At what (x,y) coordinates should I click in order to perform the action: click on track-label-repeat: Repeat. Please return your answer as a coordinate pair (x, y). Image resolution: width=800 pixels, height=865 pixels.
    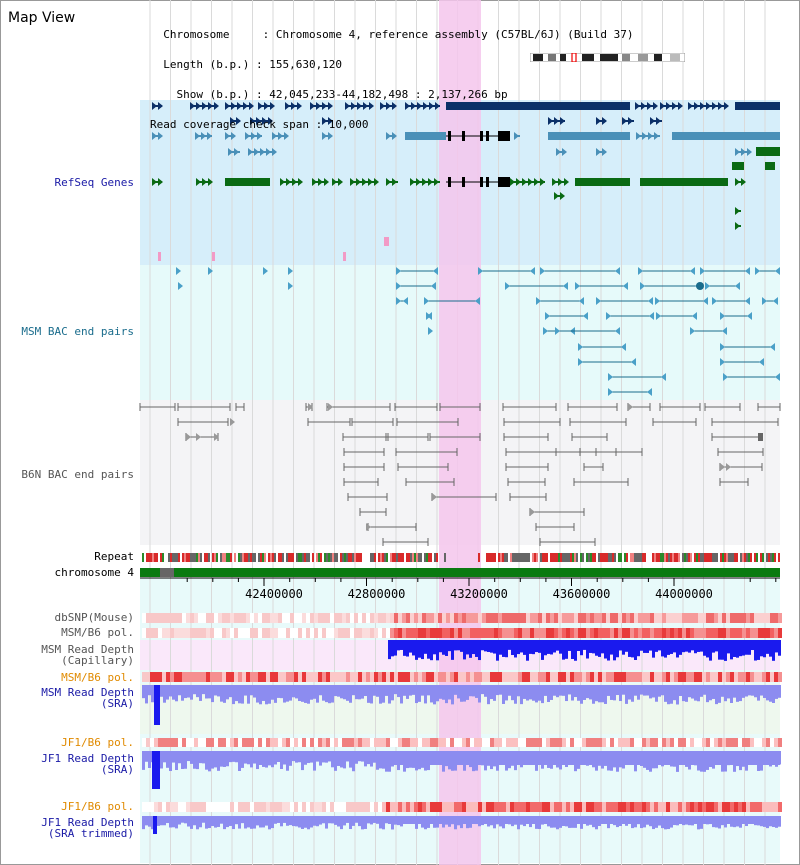
    Looking at the image, I should click on (114, 556).